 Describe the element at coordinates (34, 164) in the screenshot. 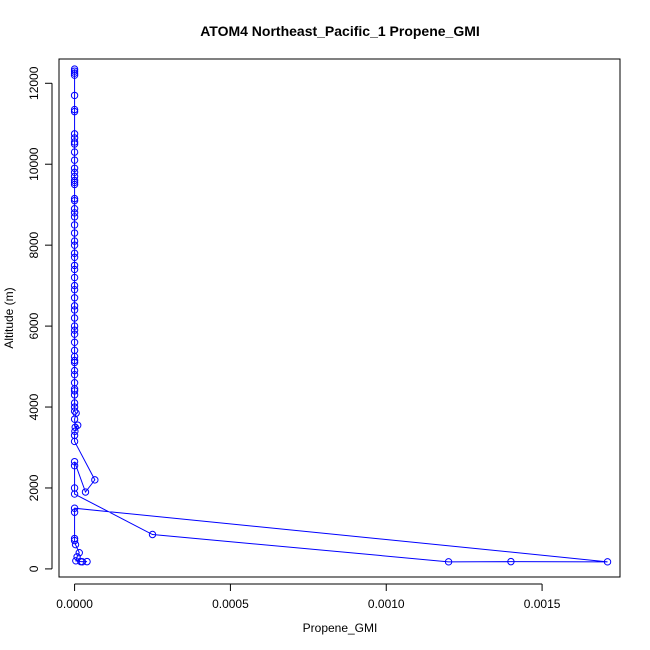

I see `y-tick-label: 10000` at that location.